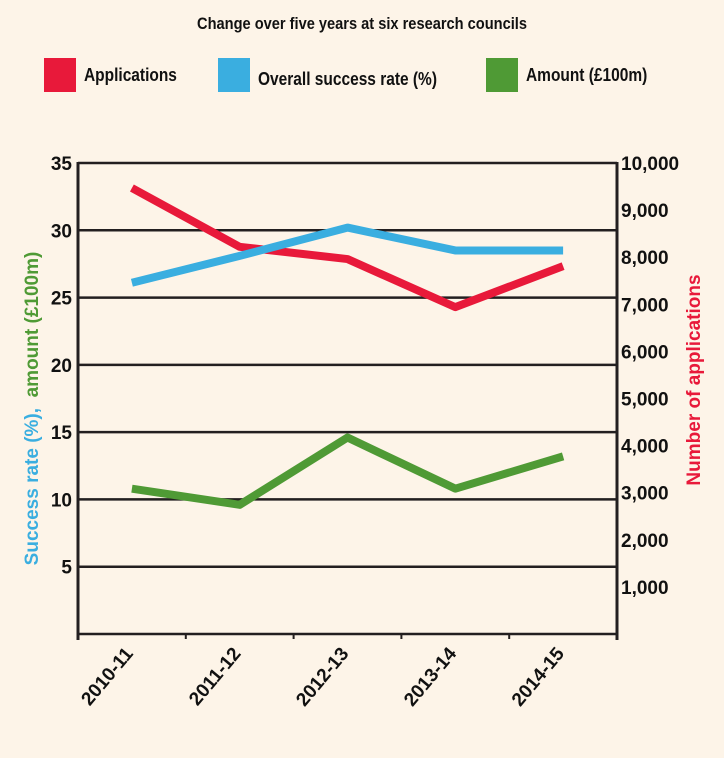  What do you see at coordinates (645, 541) in the screenshot?
I see `right-tick-label: 2,000` at bounding box center [645, 541].